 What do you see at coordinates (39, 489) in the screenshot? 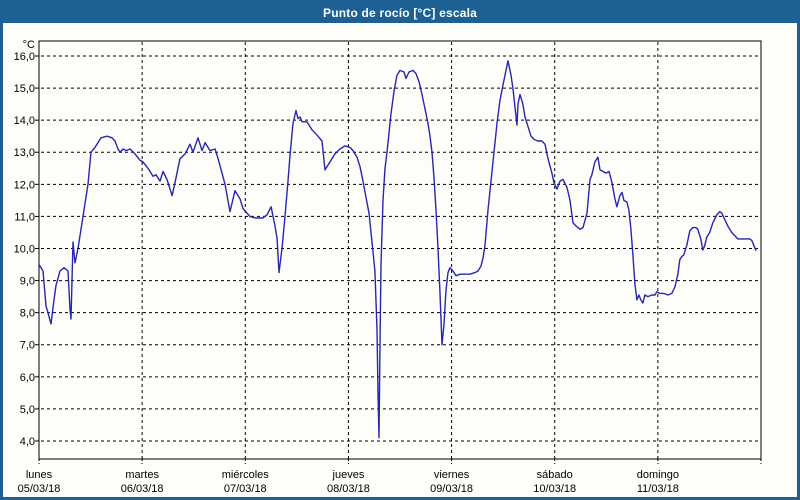
I see `day-date-label: 05/03/18` at bounding box center [39, 489].